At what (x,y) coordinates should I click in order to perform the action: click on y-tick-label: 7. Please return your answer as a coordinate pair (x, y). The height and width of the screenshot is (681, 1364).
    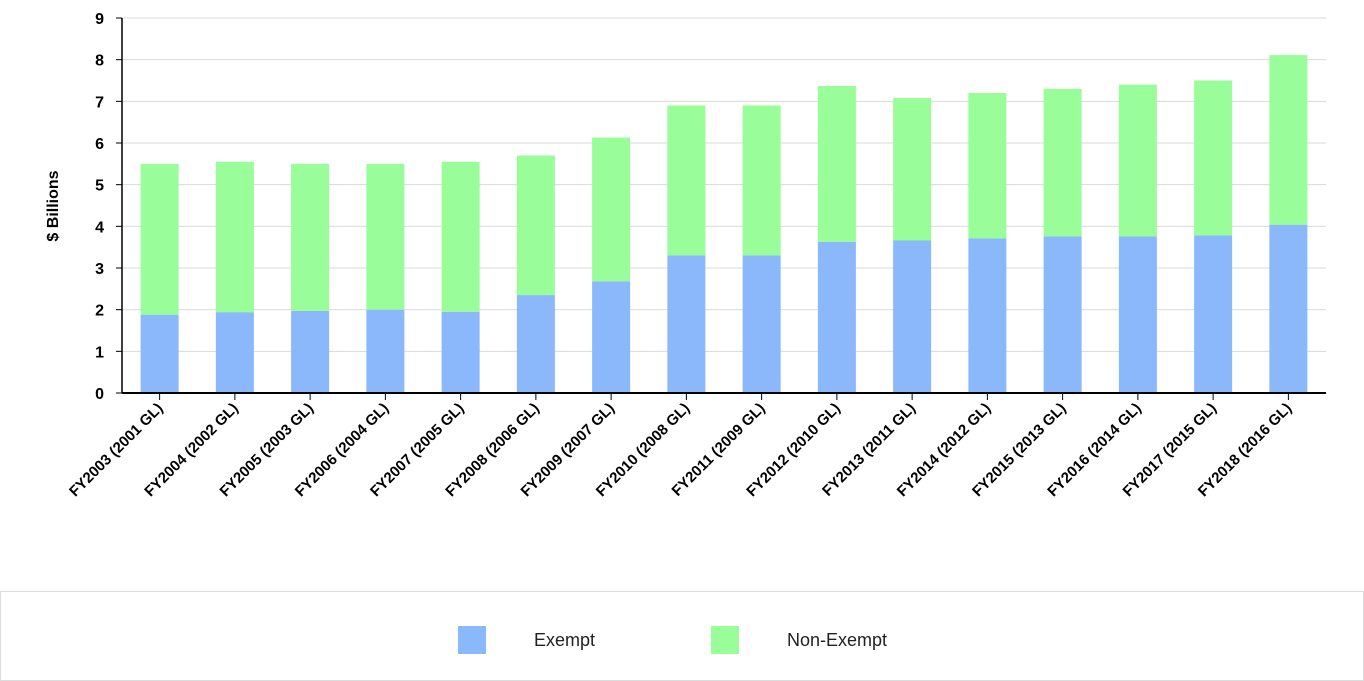
    Looking at the image, I should click on (99, 102).